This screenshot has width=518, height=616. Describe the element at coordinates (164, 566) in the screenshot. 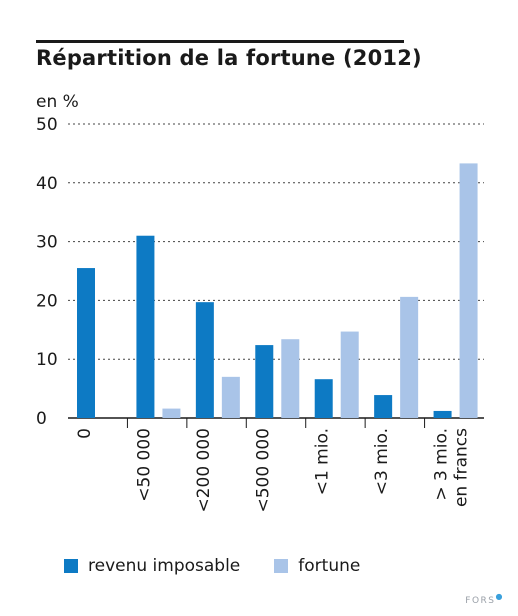

I see `legend-label-revenu: revenu imposable` at that location.